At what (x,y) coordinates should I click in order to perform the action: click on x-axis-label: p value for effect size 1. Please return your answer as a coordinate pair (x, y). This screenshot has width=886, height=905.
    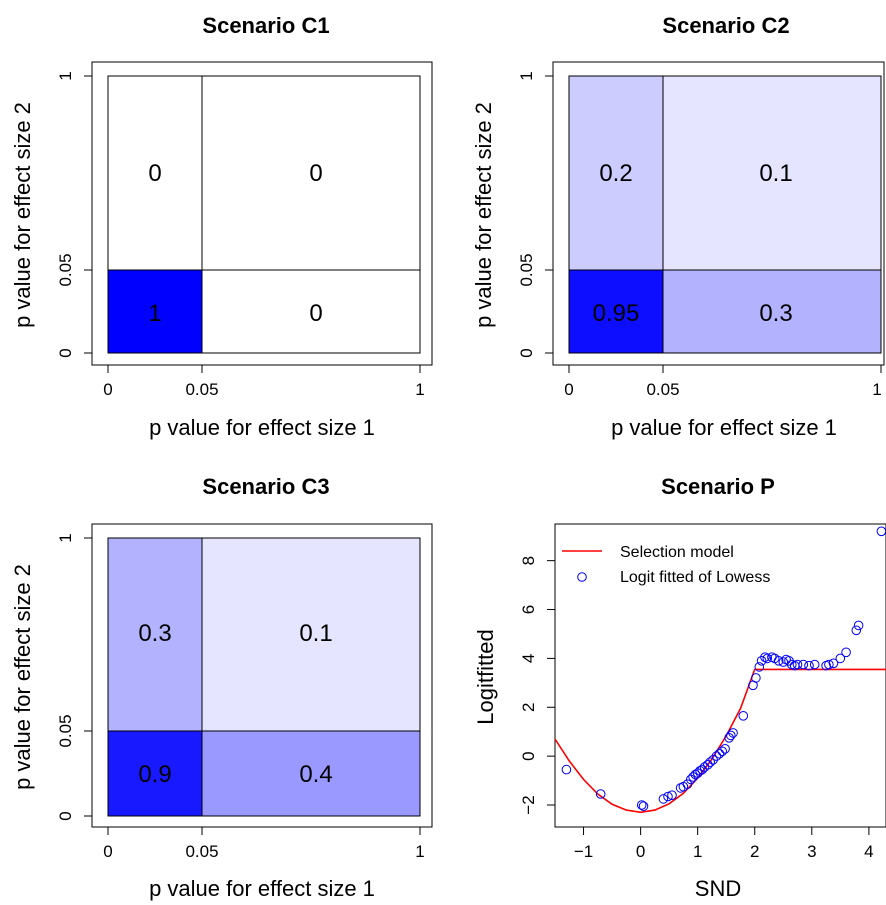
    Looking at the image, I should click on (262, 427).